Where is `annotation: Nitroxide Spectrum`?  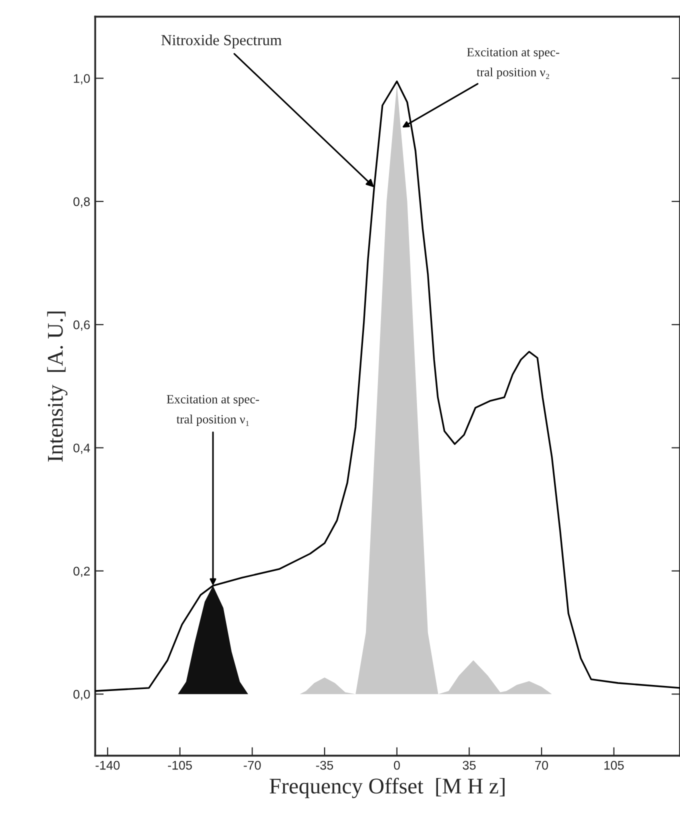 annotation: Nitroxide Spectrum is located at coordinates (221, 41).